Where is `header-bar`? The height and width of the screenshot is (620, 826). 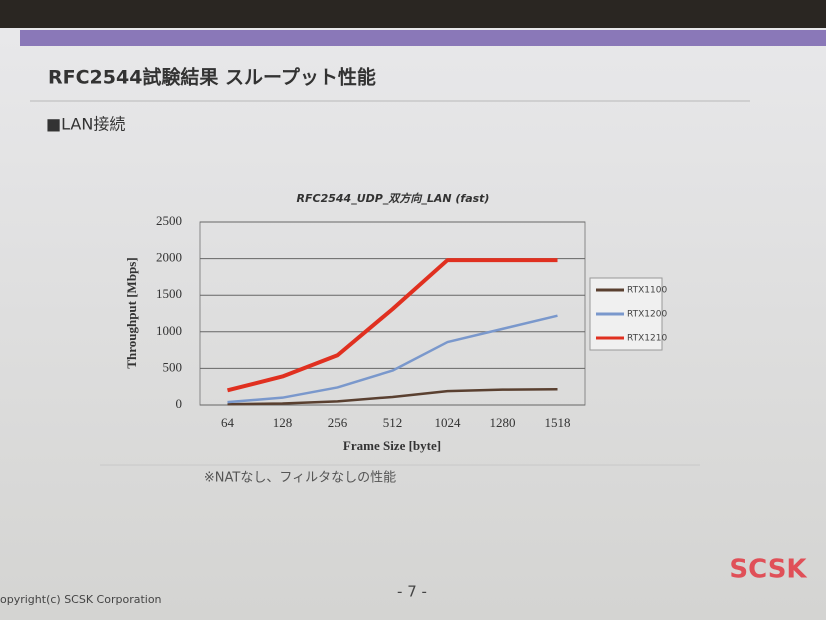
header-bar is located at coordinates (423, 38).